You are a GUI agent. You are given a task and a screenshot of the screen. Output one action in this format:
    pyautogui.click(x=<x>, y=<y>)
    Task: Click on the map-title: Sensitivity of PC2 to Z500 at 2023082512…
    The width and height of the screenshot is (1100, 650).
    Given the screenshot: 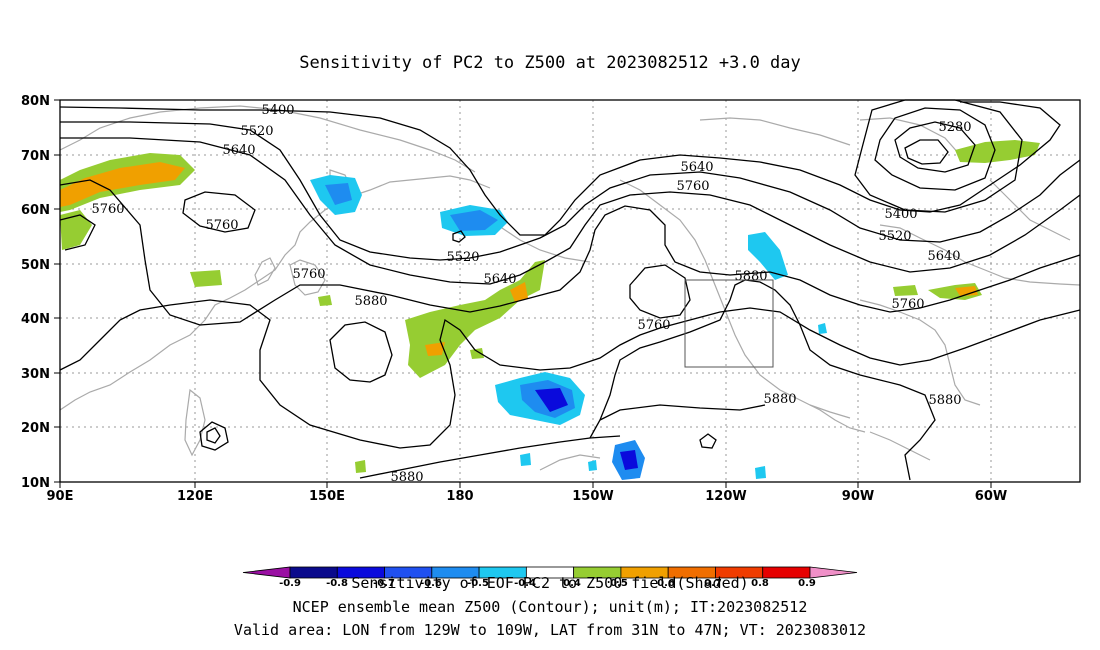 What is the action you would take?
    pyautogui.click(x=550, y=63)
    